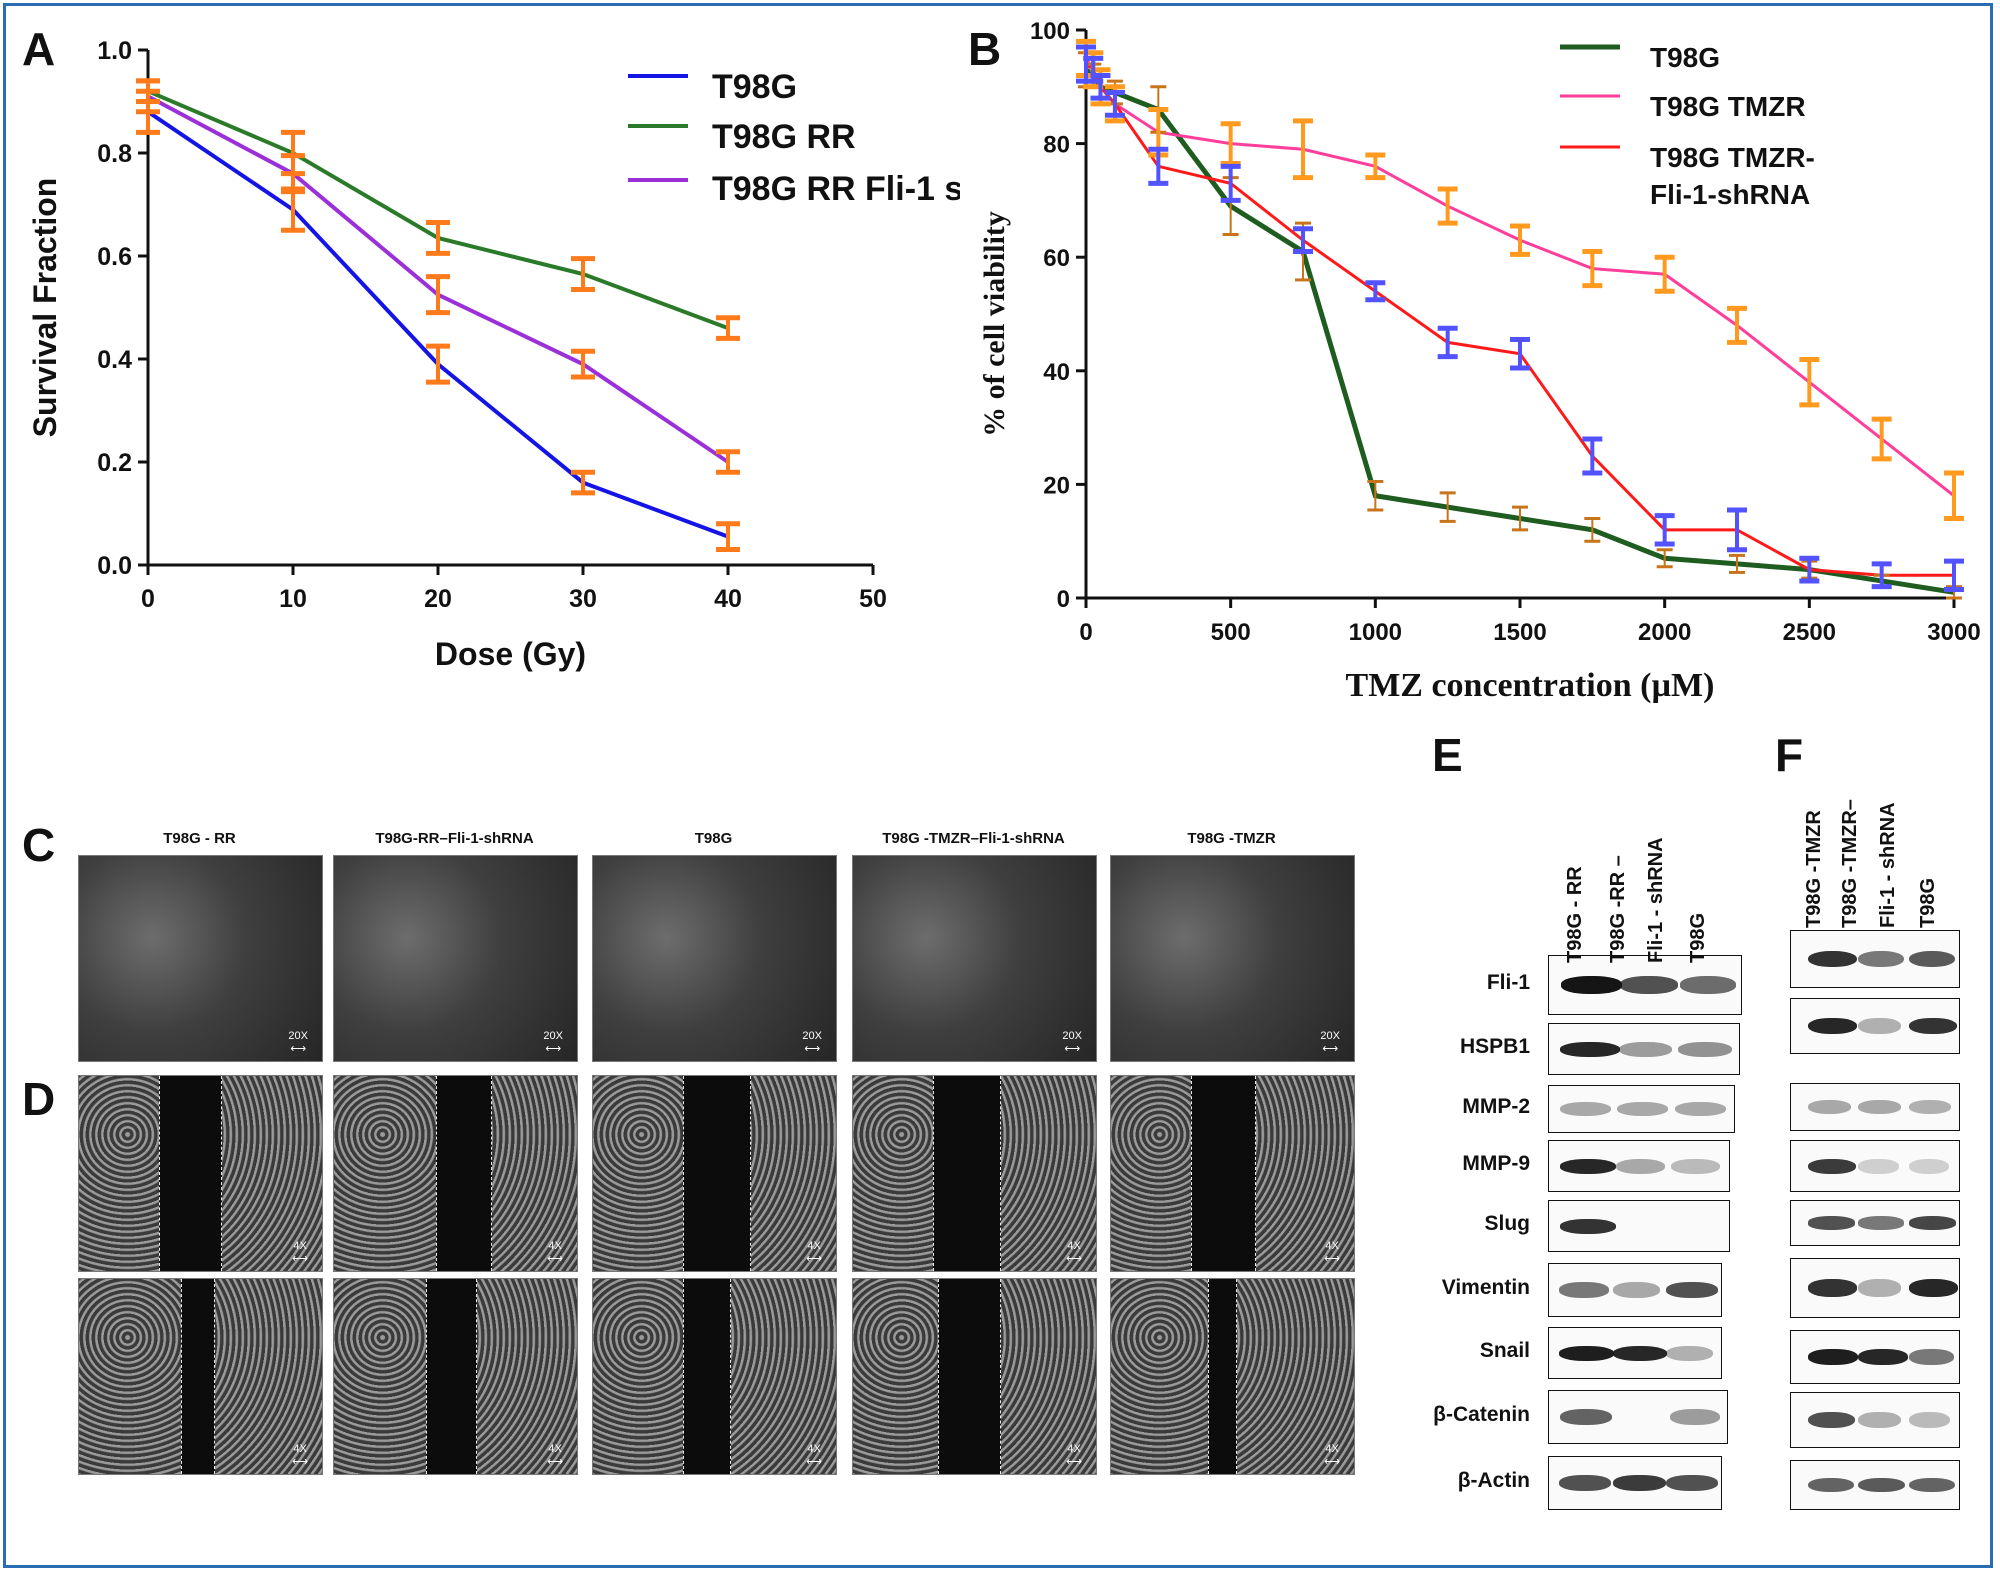  I want to click on x-tick-label: 50, so click(873, 599).